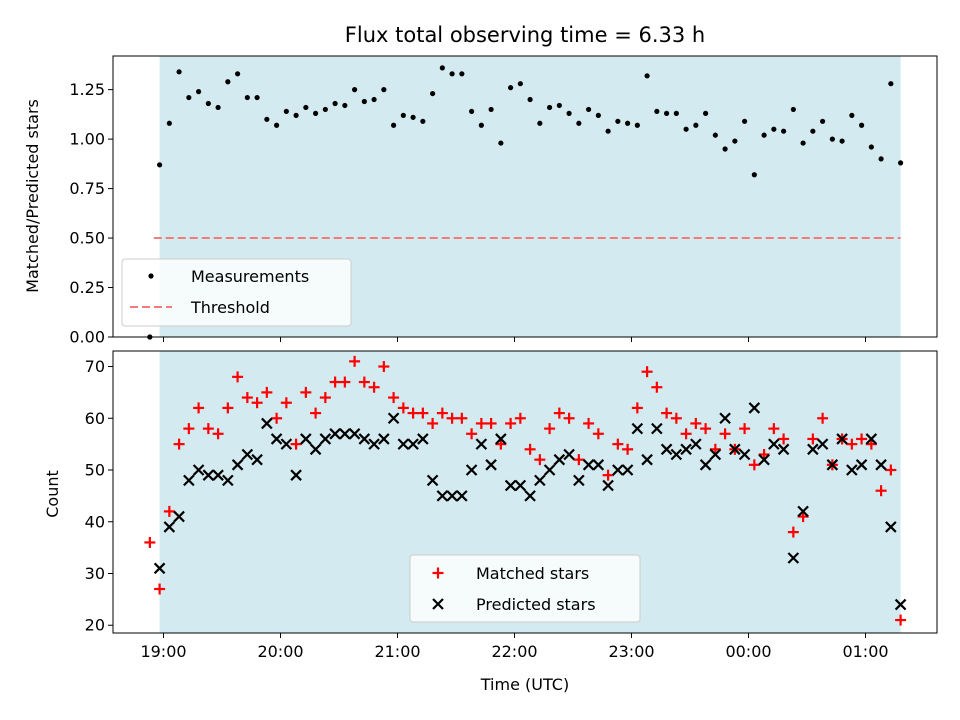 The height and width of the screenshot is (720, 960). What do you see at coordinates (95, 625) in the screenshot?
I see `y-tick-label: 20` at bounding box center [95, 625].